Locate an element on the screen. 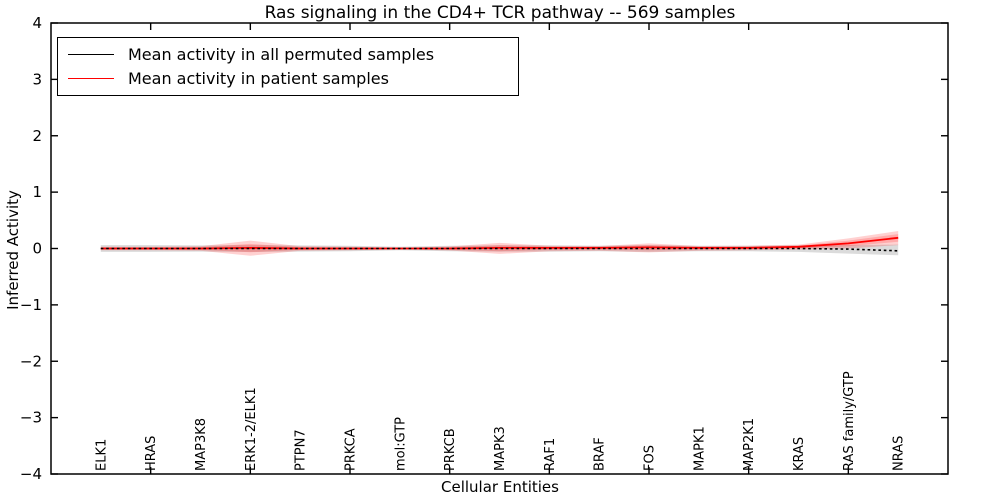  legend-label-permuted: Mean activity in all permuted samples is located at coordinates (281, 54).